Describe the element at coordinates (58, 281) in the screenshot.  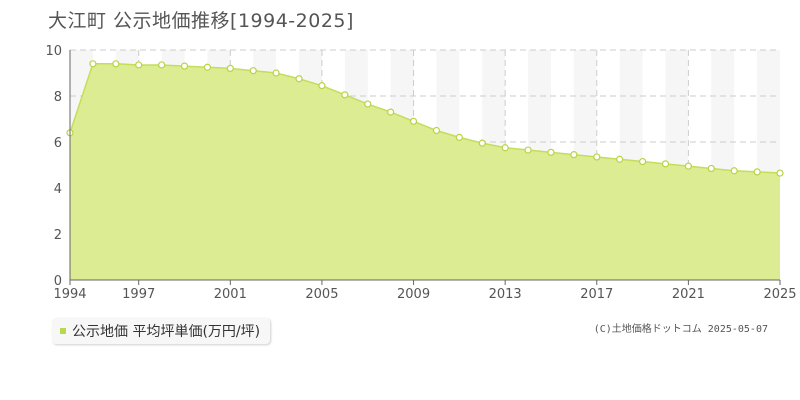
I see `y-tick-label: 0` at that location.